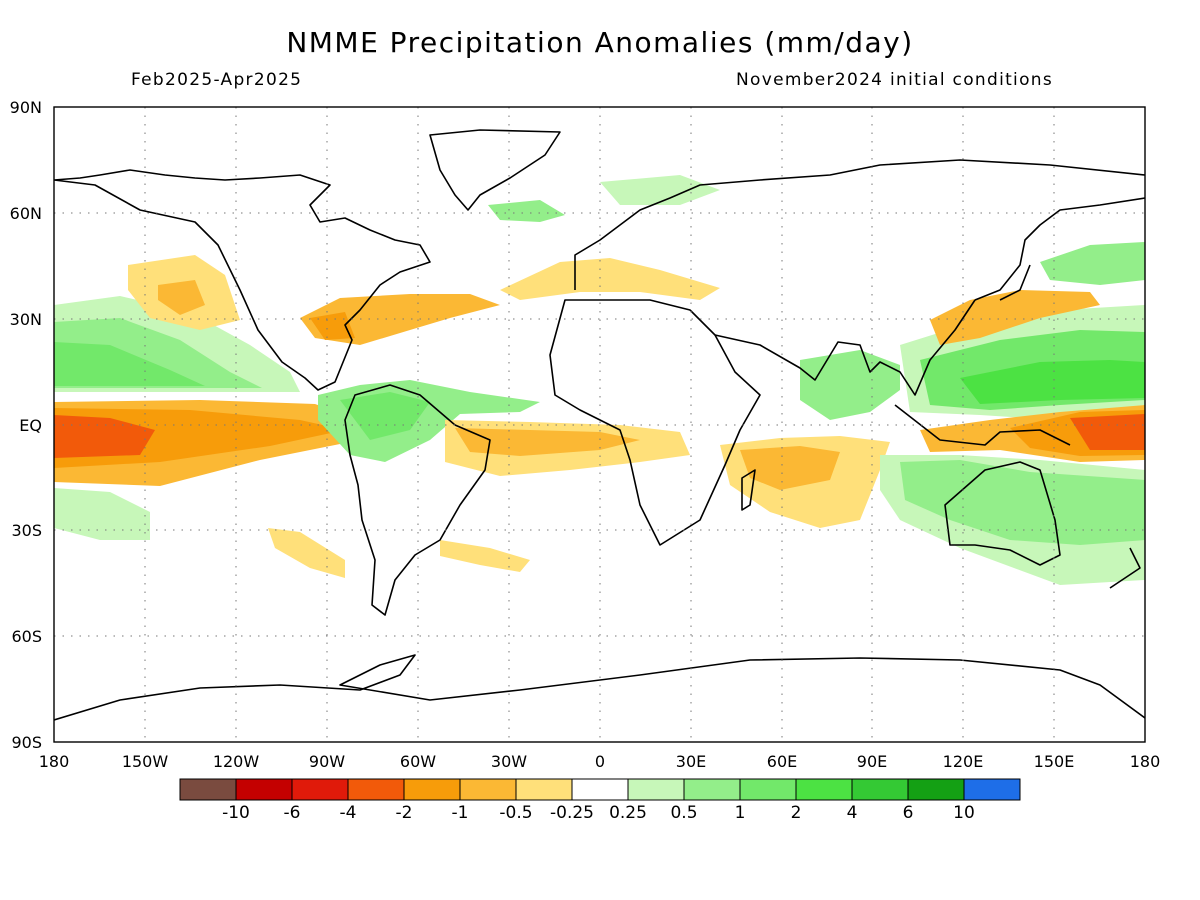 This screenshot has width=1200, height=900. Describe the element at coordinates (796, 813) in the screenshot. I see `colorbar-label: 2` at that location.